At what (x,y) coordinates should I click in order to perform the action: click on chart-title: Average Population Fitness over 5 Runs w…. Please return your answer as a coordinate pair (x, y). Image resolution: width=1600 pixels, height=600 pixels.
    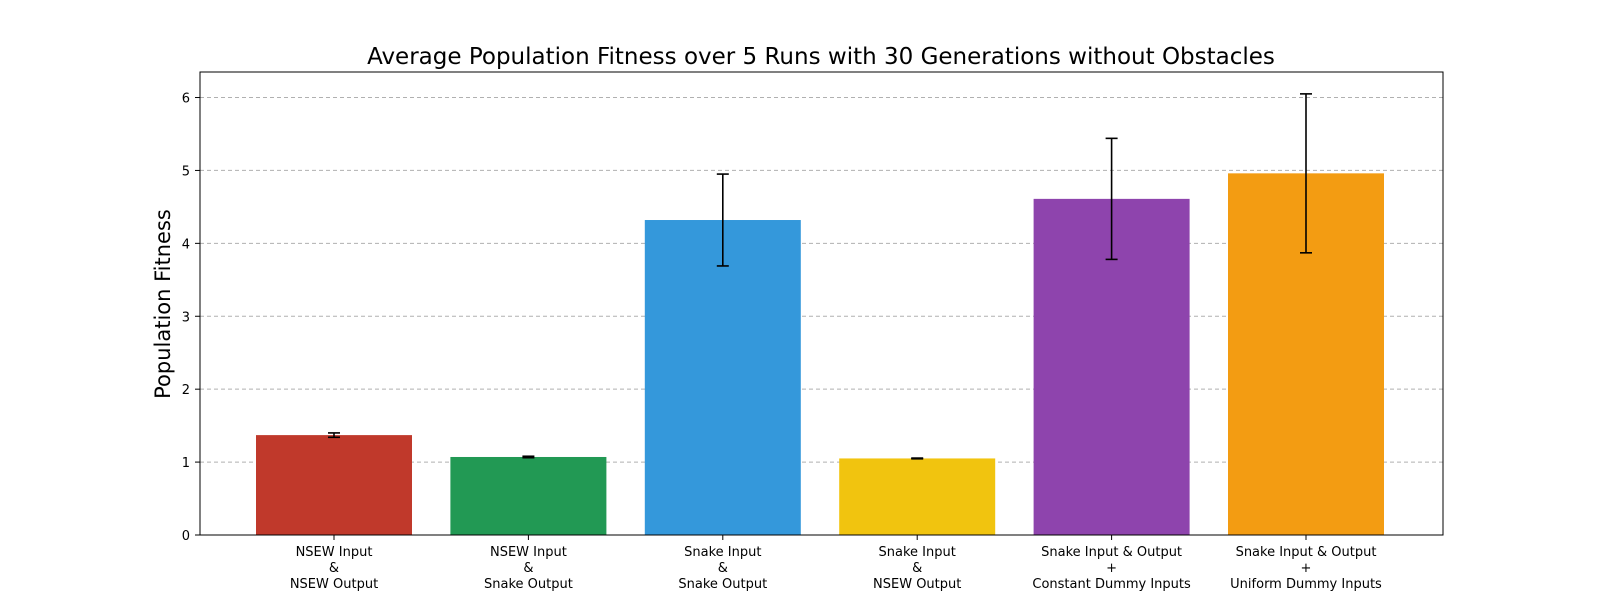
    Looking at the image, I should click on (821, 57).